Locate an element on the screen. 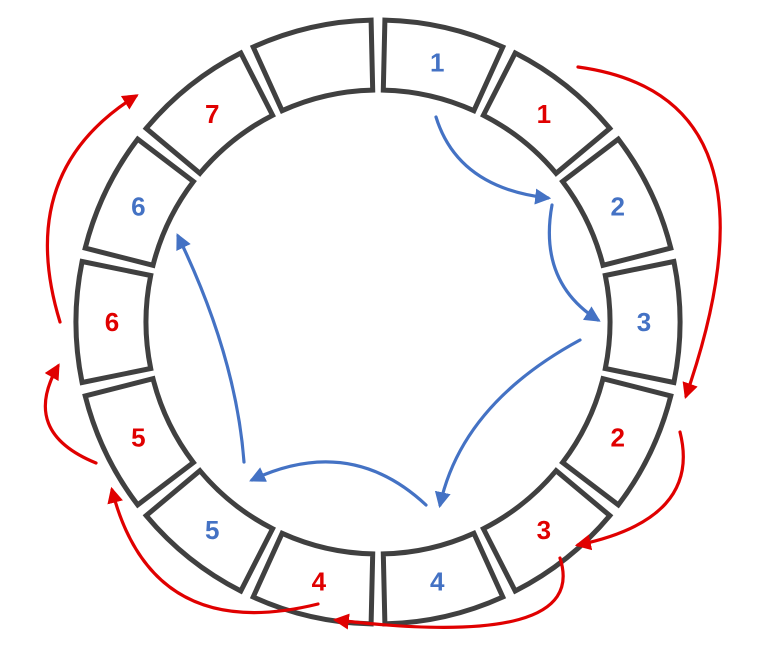  blue-segment-label: 4 is located at coordinates (437, 581).